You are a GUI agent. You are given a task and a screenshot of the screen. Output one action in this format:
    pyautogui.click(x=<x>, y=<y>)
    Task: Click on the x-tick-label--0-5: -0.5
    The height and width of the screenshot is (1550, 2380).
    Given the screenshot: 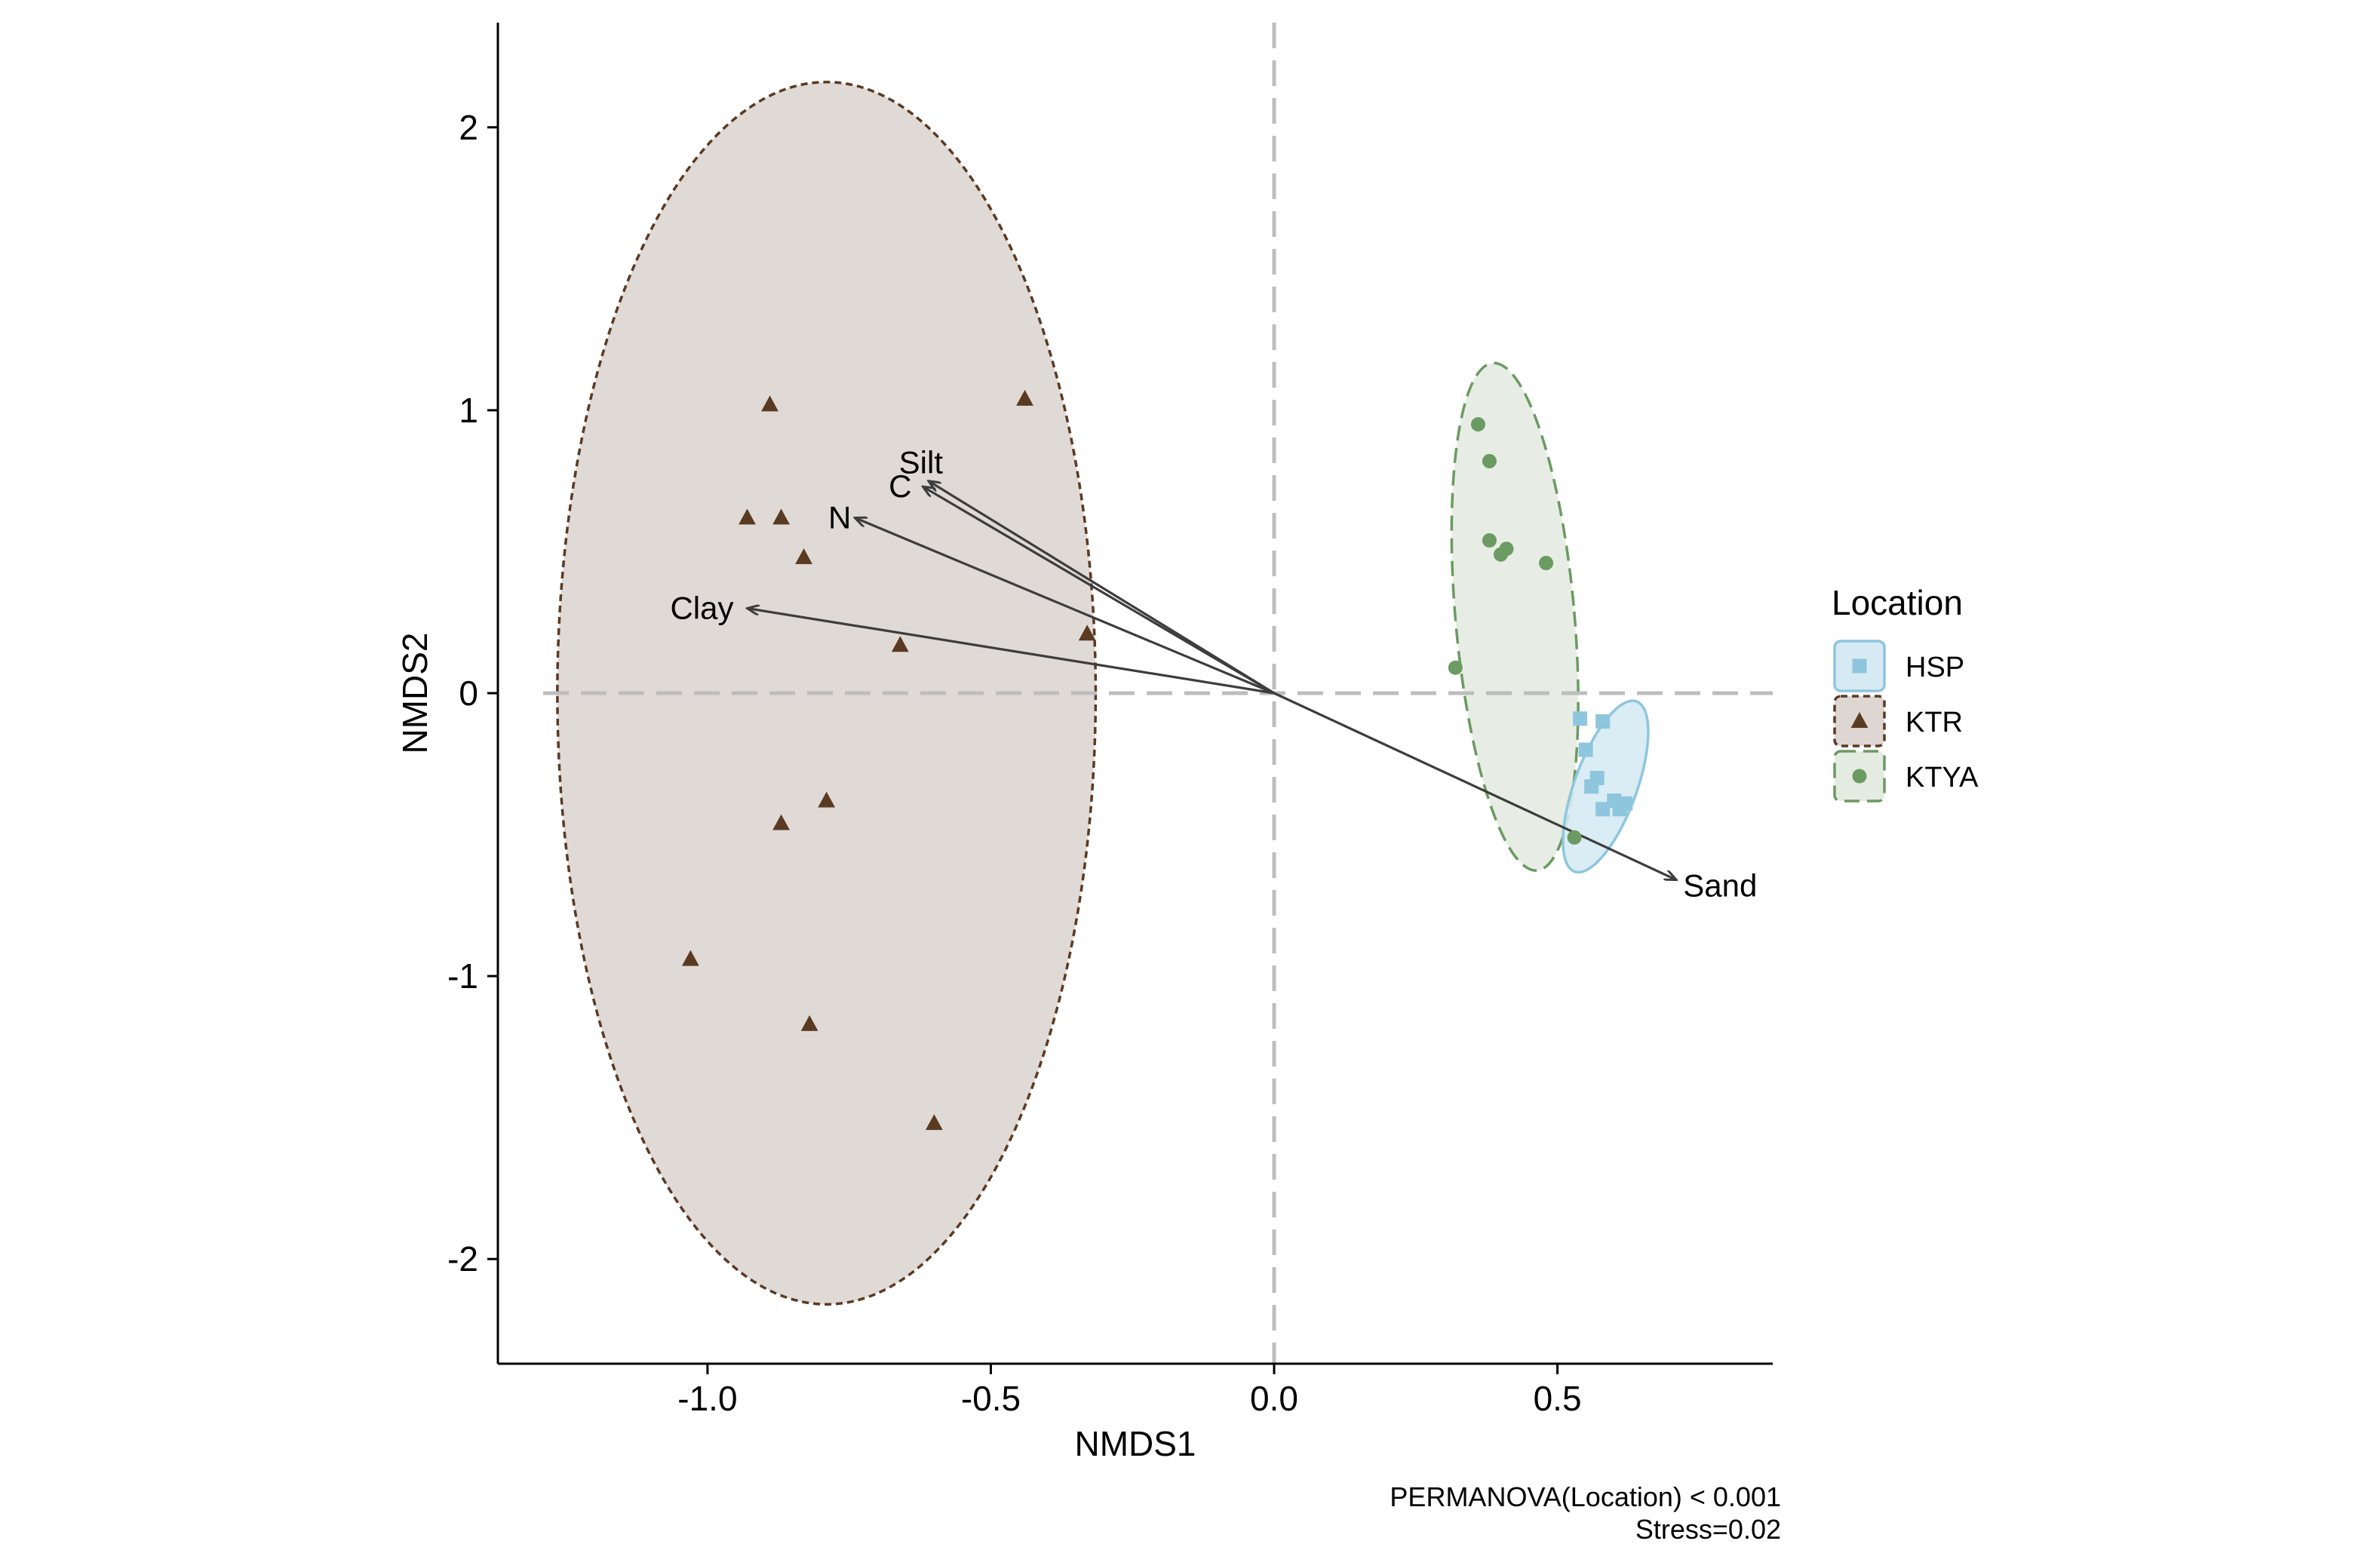 What is the action you would take?
    pyautogui.click(x=991, y=1398)
    